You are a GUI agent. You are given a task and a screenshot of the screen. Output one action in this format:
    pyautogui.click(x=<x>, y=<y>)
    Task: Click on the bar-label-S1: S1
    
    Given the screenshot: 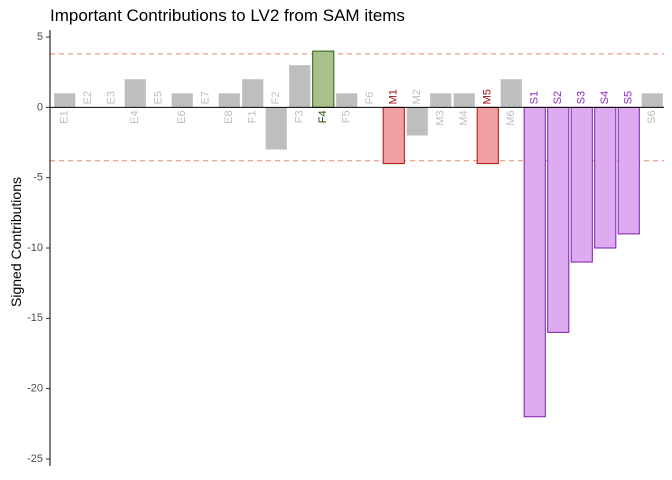 What is the action you would take?
    pyautogui.click(x=535, y=97)
    